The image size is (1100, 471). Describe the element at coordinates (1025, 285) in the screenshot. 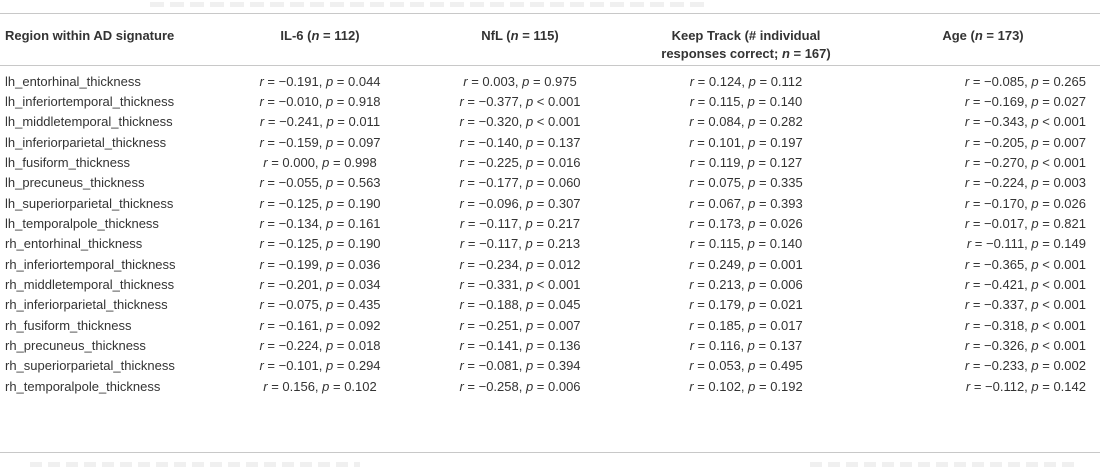

I see `cell-age: r = −0.421, p < 0.001` at that location.